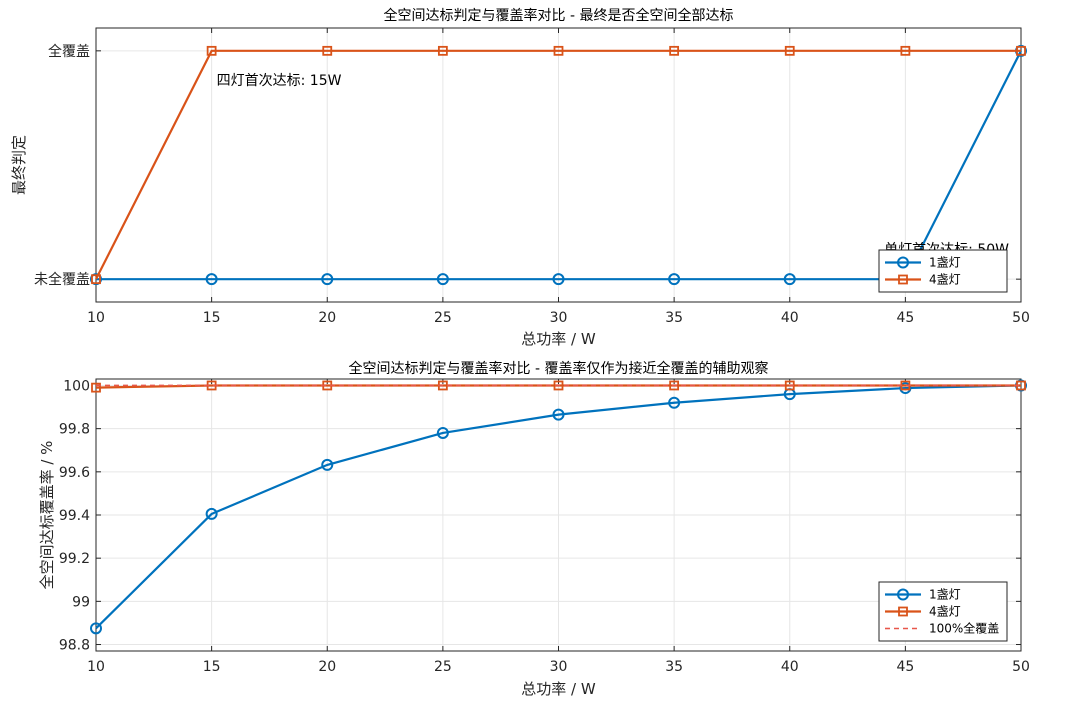 The image size is (1080, 705). Describe the element at coordinates (790, 667) in the screenshot. I see `bottom-x-tick-label: 40` at that location.